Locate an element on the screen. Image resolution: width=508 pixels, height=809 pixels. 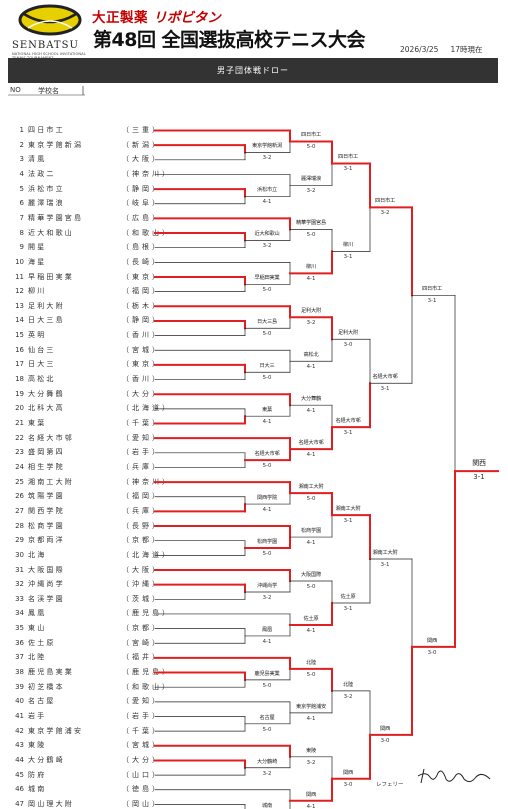
entry-school: 初芝橋本 is located at coordinates (46, 686).